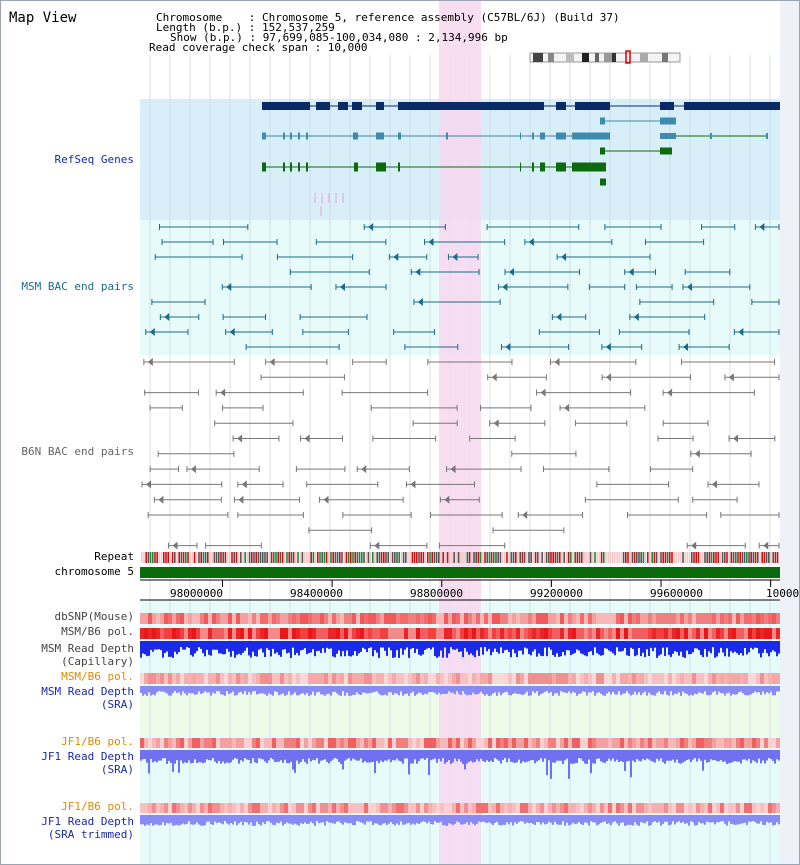 This screenshot has height=865, width=800. I want to click on repeat-track-label: Repeat, so click(114, 556).